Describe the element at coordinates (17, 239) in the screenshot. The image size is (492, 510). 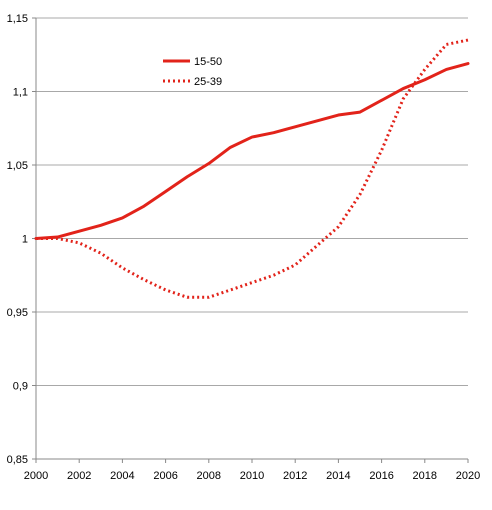
I see `y-tick-labels: 0,85 0,9 0,95 1 1,05 1,1 1,15` at that location.